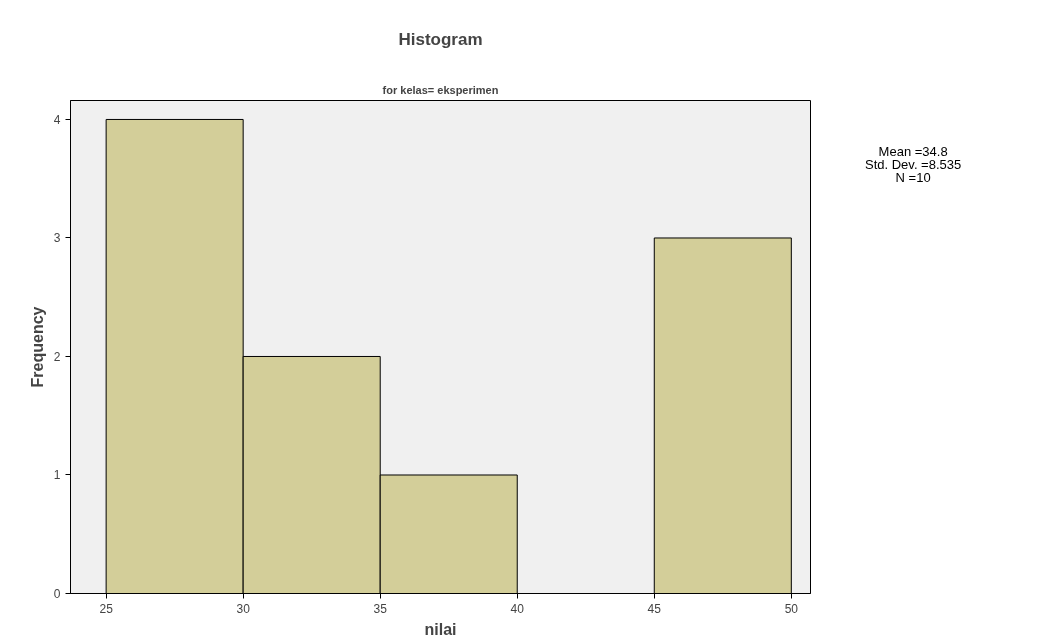 The width and height of the screenshot is (1043, 644). What do you see at coordinates (791, 608) in the screenshot?
I see `x-tick-label: 50` at bounding box center [791, 608].